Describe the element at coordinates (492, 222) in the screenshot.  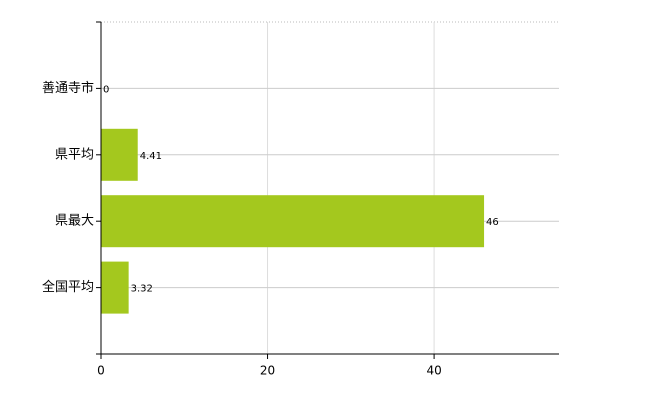
I see `value-label: 46` at that location.